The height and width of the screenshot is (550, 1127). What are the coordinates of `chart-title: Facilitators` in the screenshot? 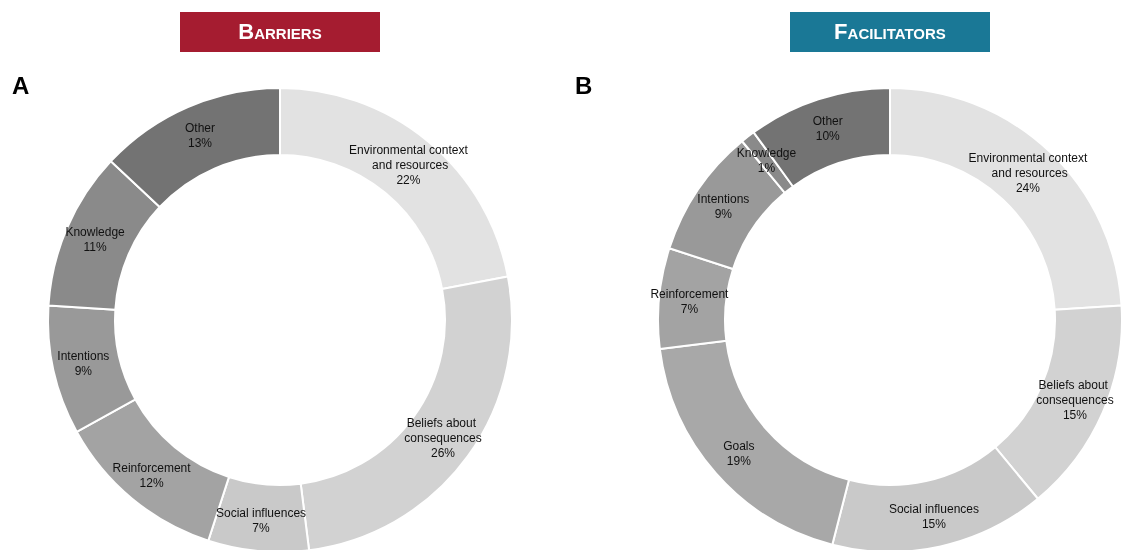 It's located at (890, 32).